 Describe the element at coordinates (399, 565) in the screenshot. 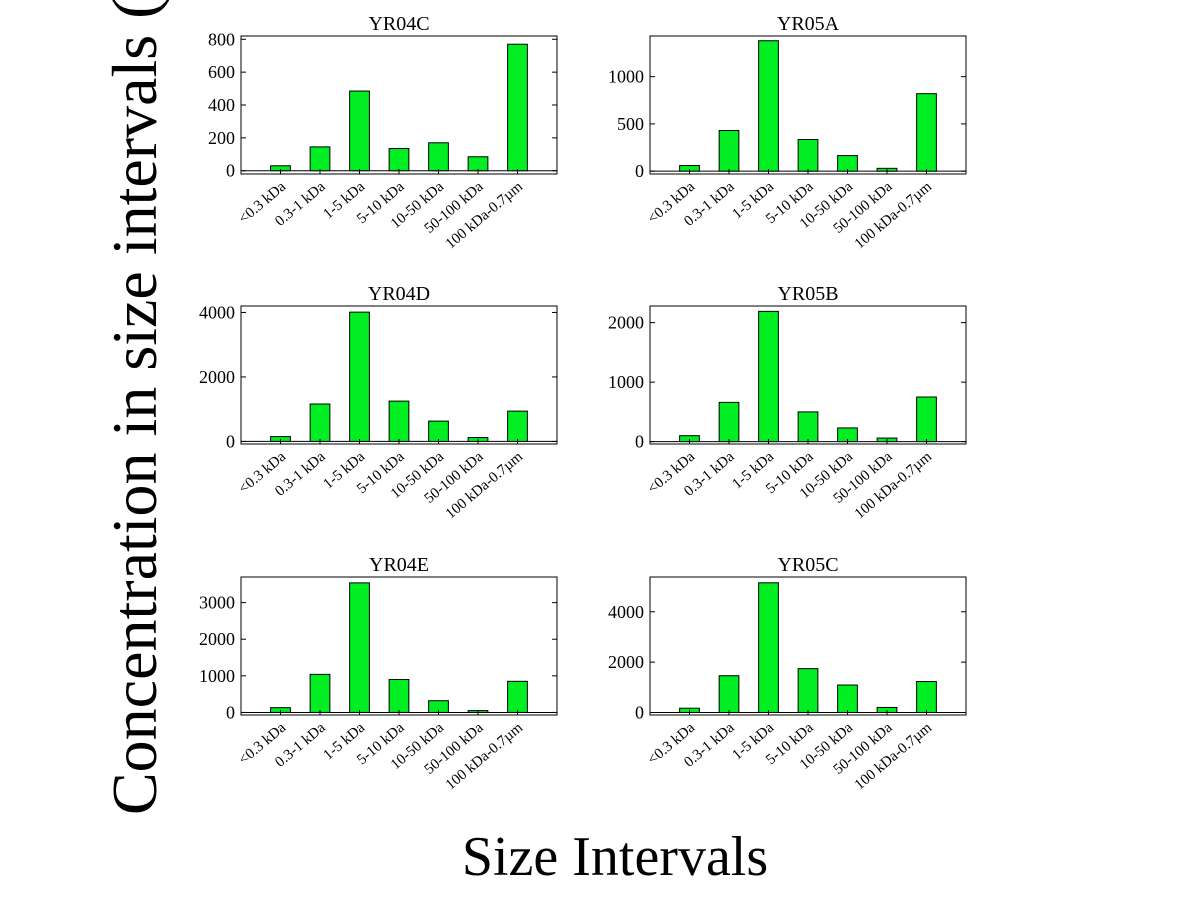

I see `chart-title: YR04E` at that location.